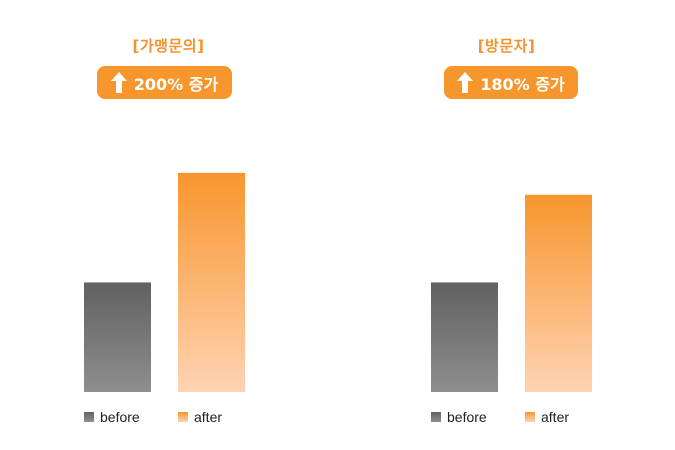 Image resolution: width=675 pixels, height=450 pixels. I want to click on increase-text: 180% 증가, so click(522, 84).